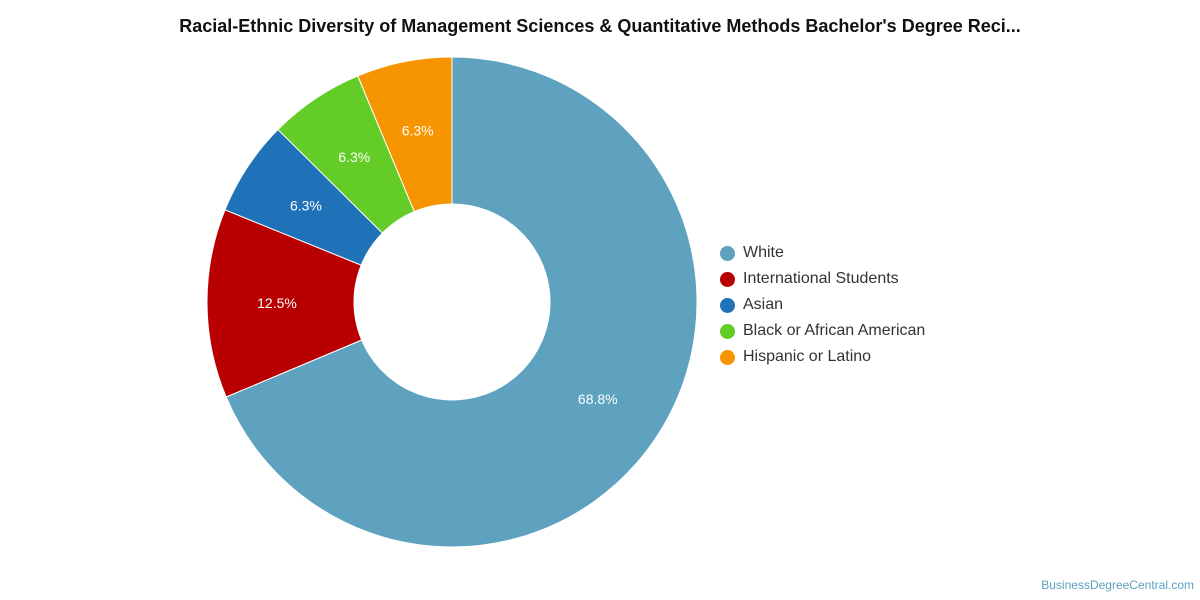 This screenshot has width=1200, height=600. What do you see at coordinates (437, 264) in the screenshot?
I see `slice-labels-group: 68.8% 12.5% 6.3% 6.3% 6.3%` at bounding box center [437, 264].